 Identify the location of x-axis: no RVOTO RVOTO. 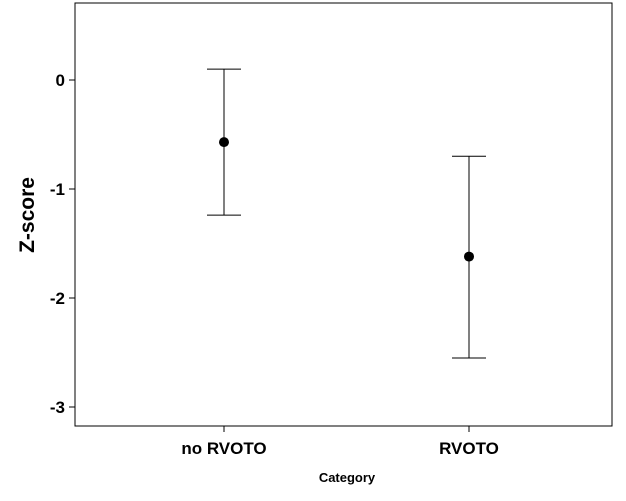
(340, 442).